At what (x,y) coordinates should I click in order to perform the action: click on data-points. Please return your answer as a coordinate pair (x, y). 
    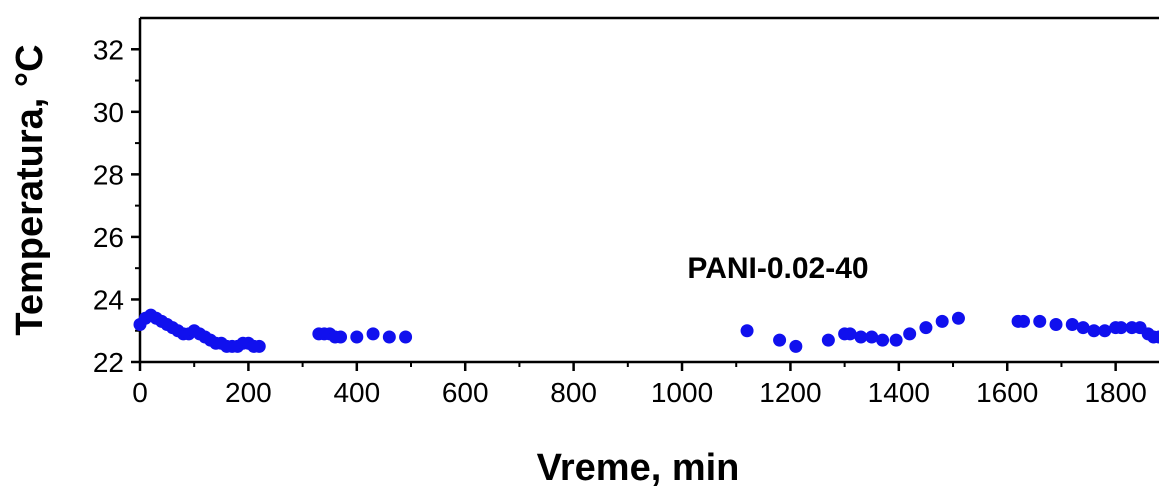
    Looking at the image, I should click on (646, 330).